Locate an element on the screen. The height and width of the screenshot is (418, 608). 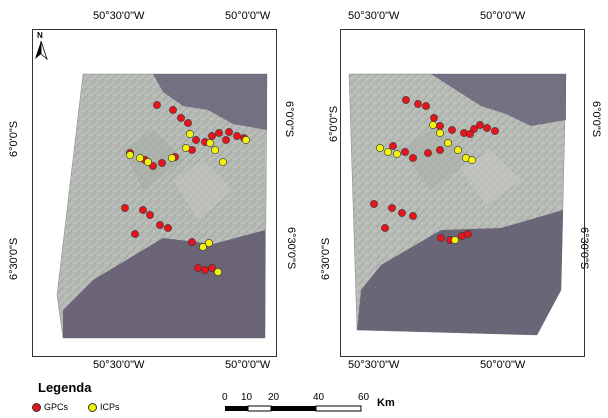
map1-bottom-lon-label-2: 50°0'0"W is located at coordinates (248, 365).